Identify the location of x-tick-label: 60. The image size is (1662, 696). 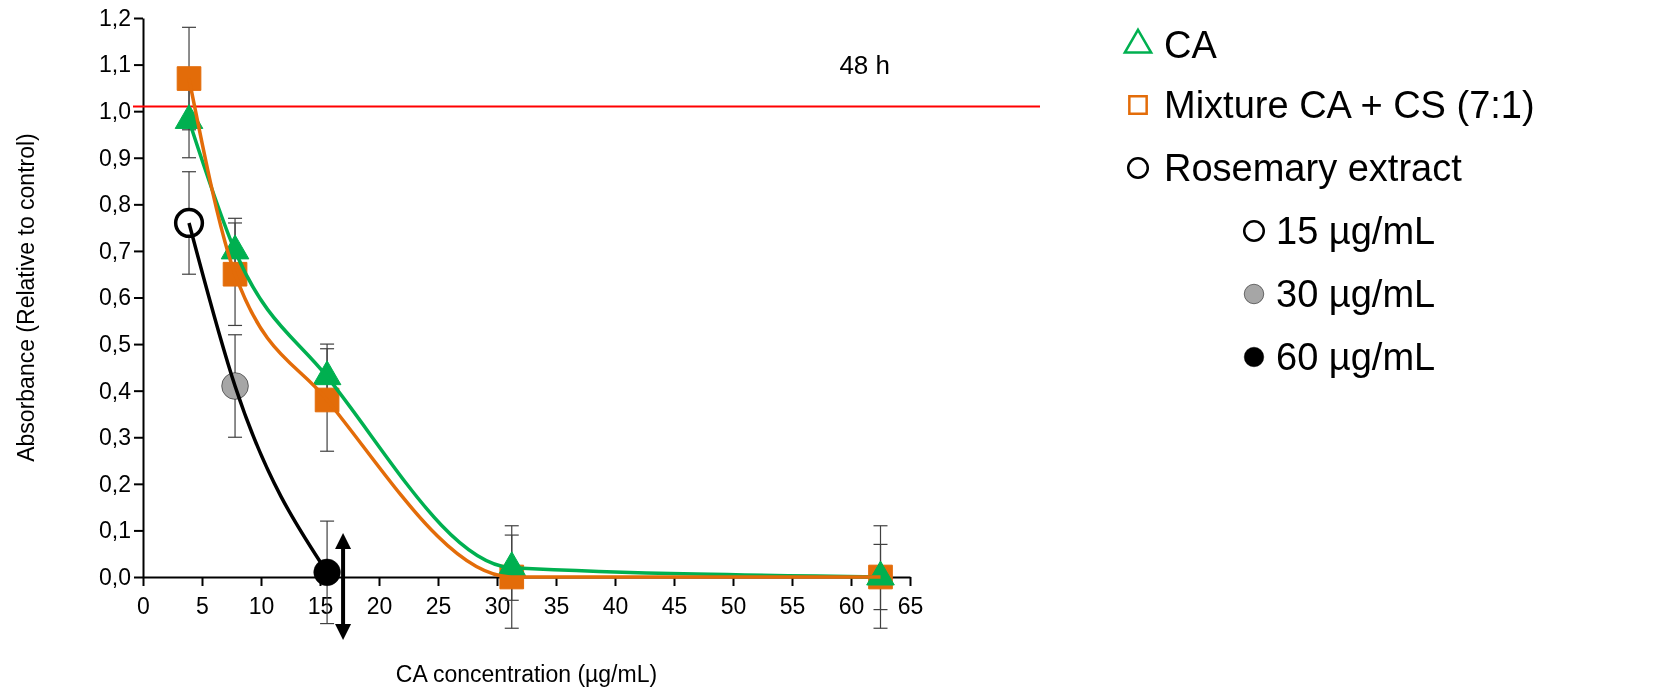
(851, 606).